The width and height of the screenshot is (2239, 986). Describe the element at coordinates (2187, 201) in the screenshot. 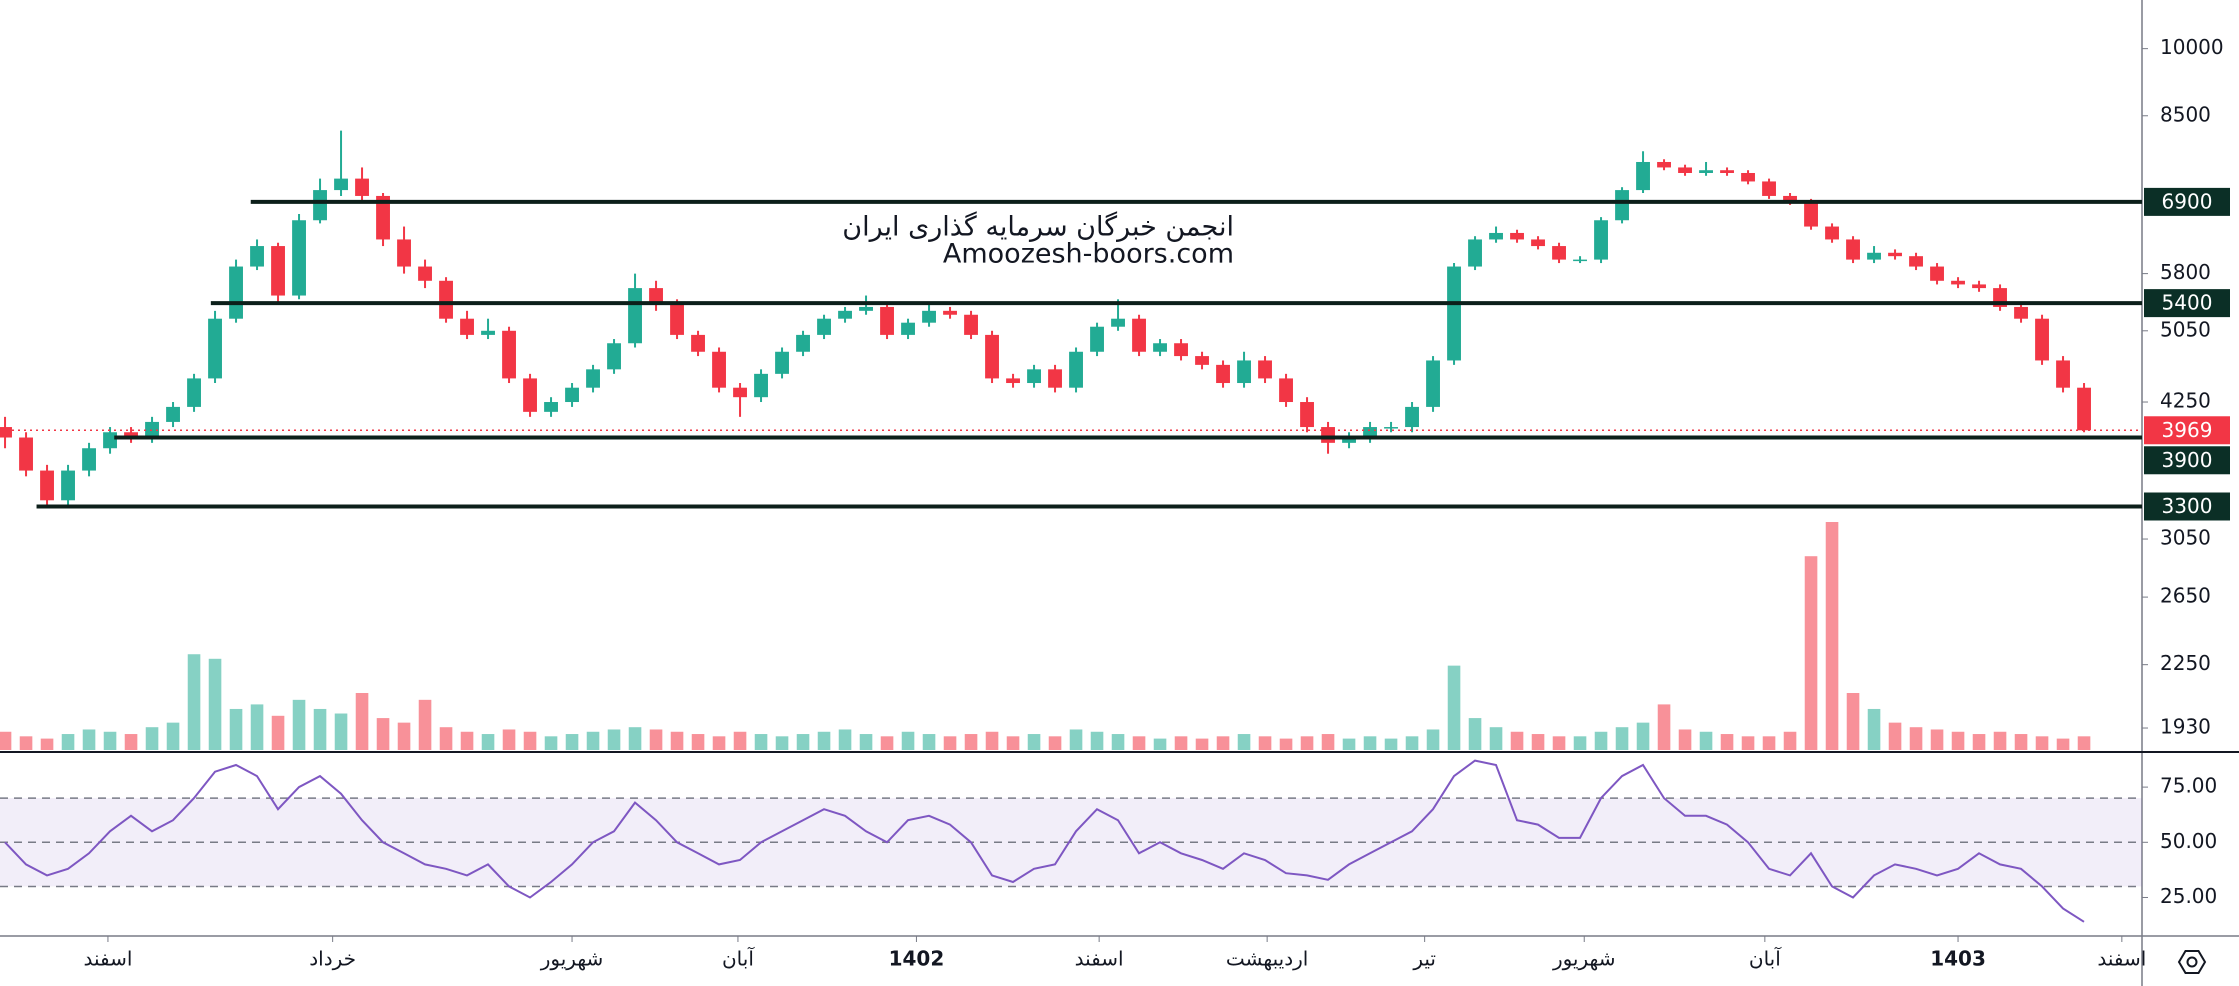

I see `level-label: 6900` at that location.